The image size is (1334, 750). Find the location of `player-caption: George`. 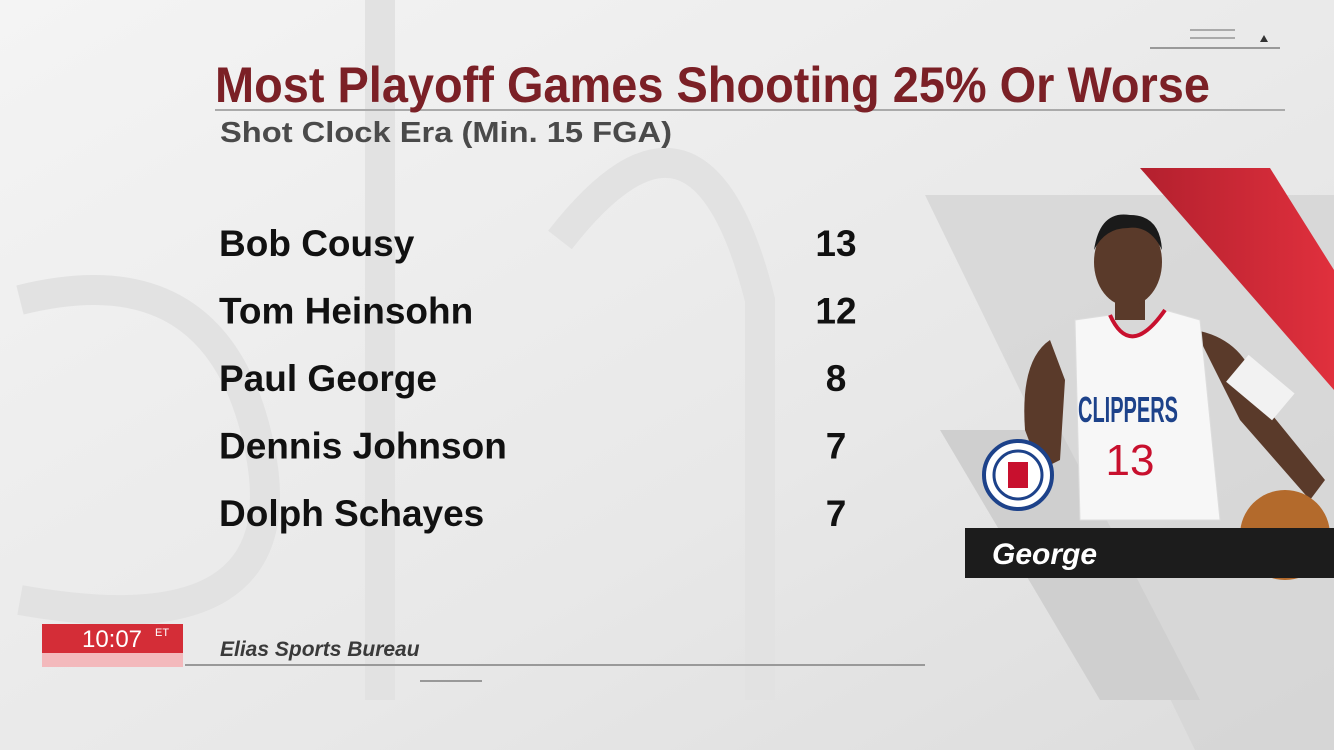

player-caption: George is located at coordinates (1044, 554).